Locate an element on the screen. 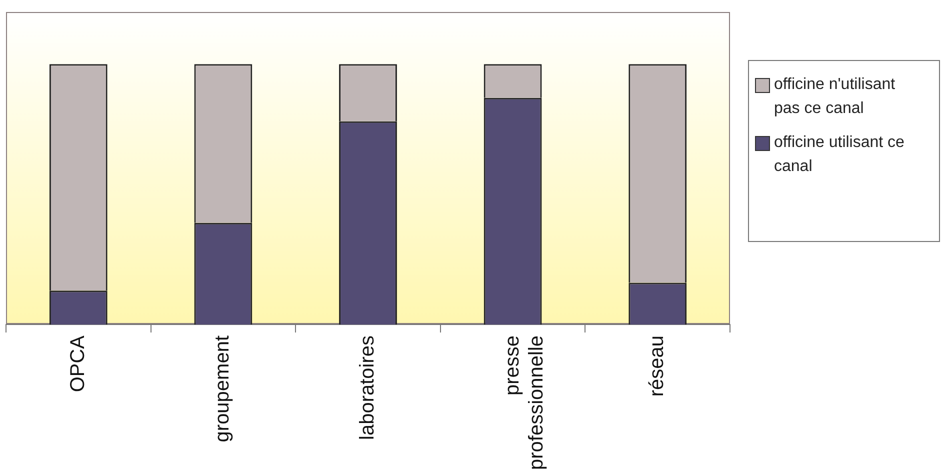  x-tick-label: presse professionnelle is located at coordinates (524, 402).